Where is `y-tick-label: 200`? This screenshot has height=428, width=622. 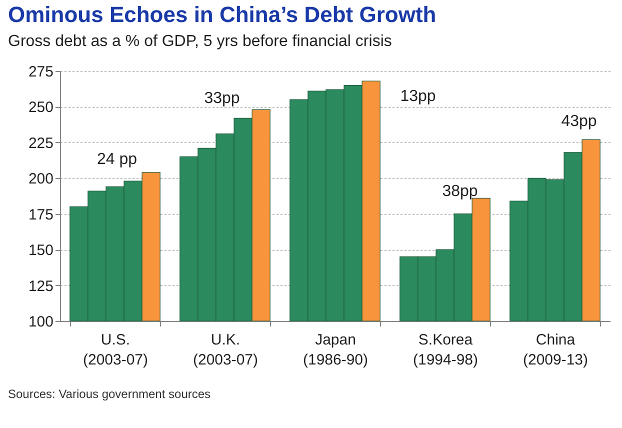
y-tick-label: 200 is located at coordinates (41, 179).